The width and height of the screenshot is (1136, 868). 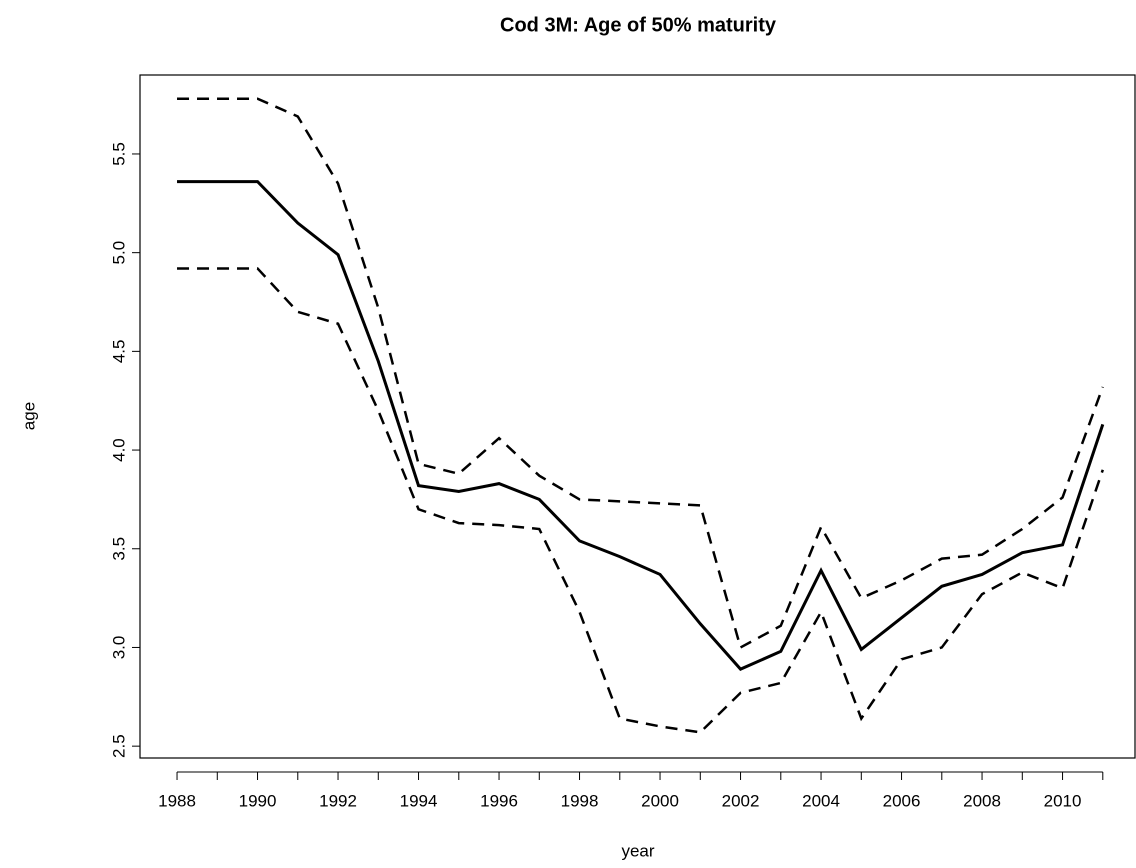 I want to click on x-axis-label: year, so click(x=637, y=850).